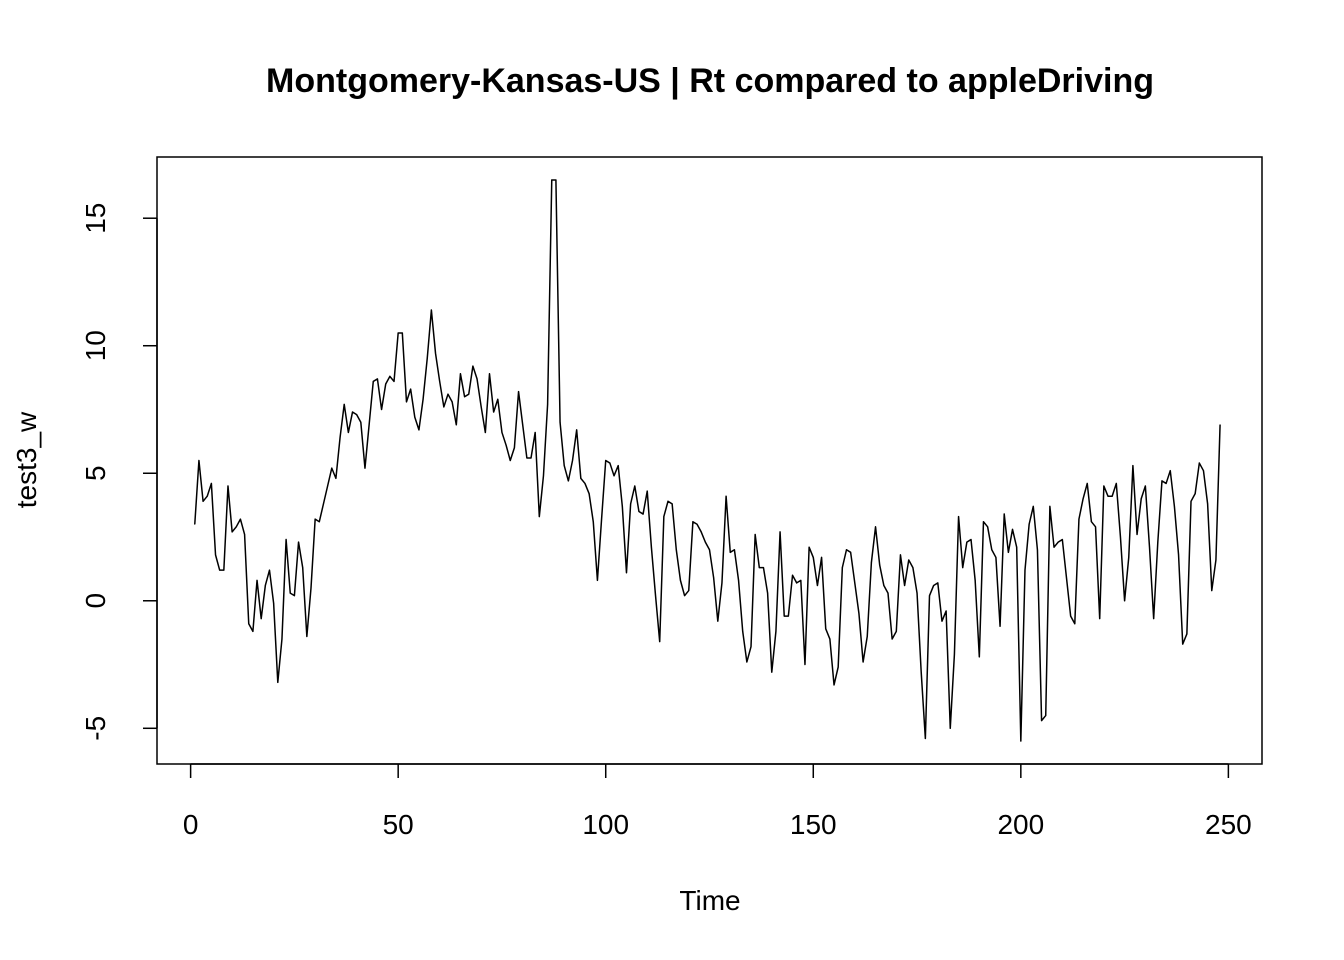 The image size is (1344, 960). I want to click on x-axis-label: Time, so click(709, 900).